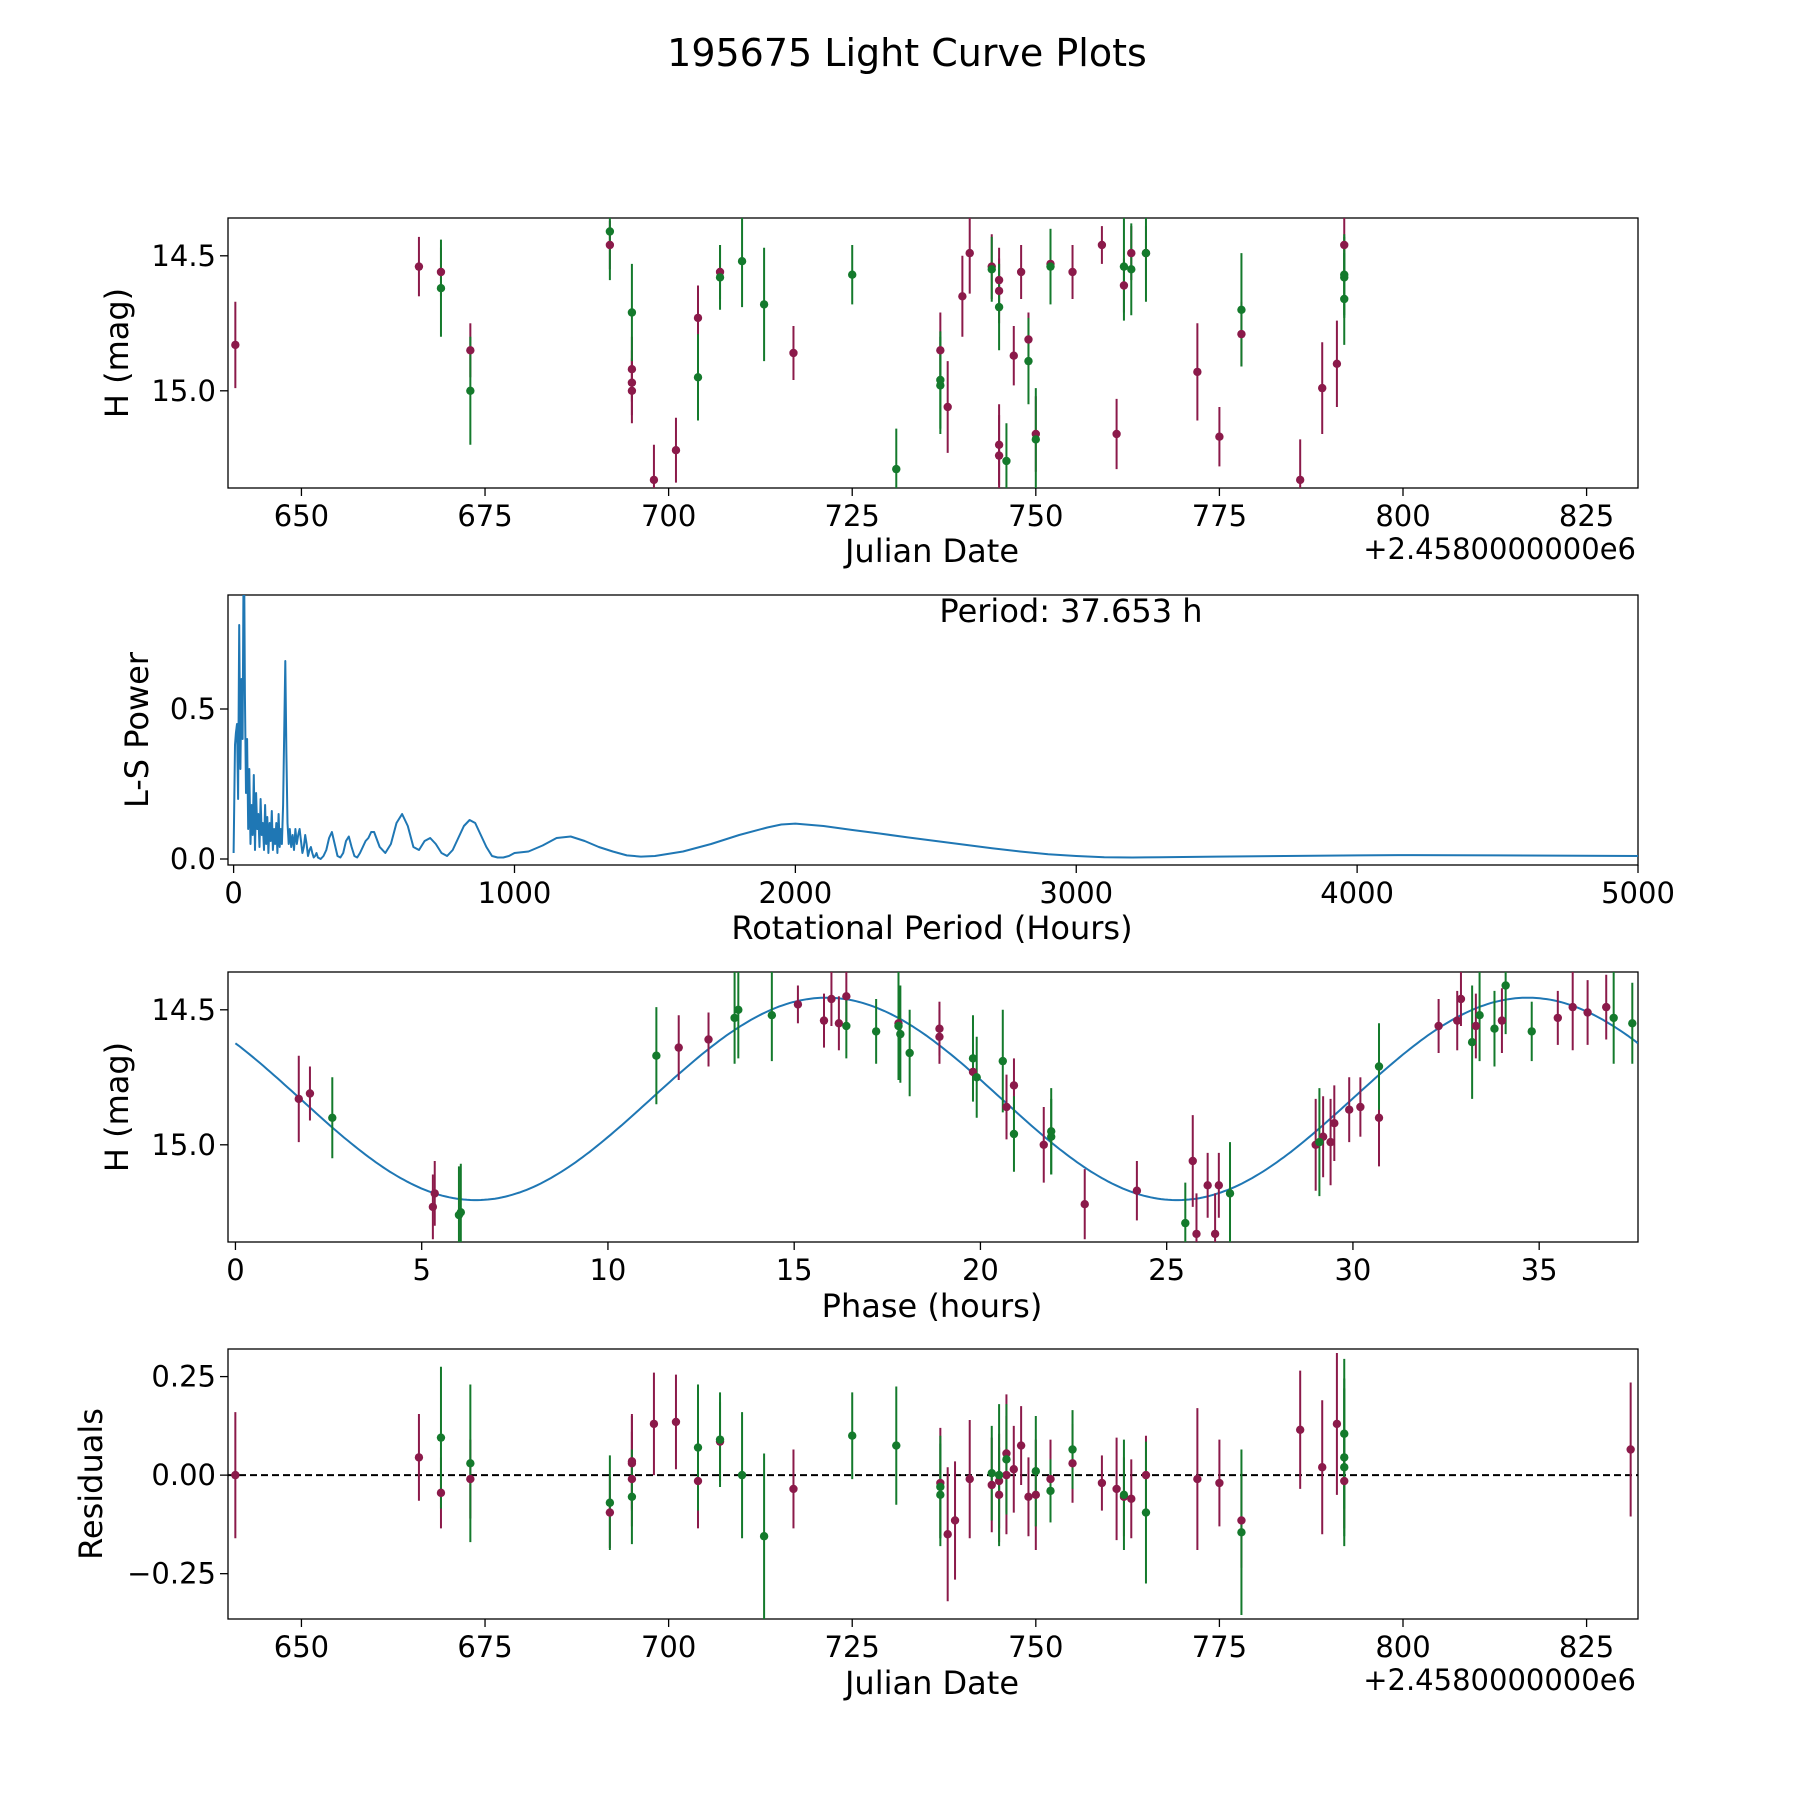 The width and height of the screenshot is (1800, 1800). I want to click on period-annotation: Period: 37.653 h, so click(1070, 611).